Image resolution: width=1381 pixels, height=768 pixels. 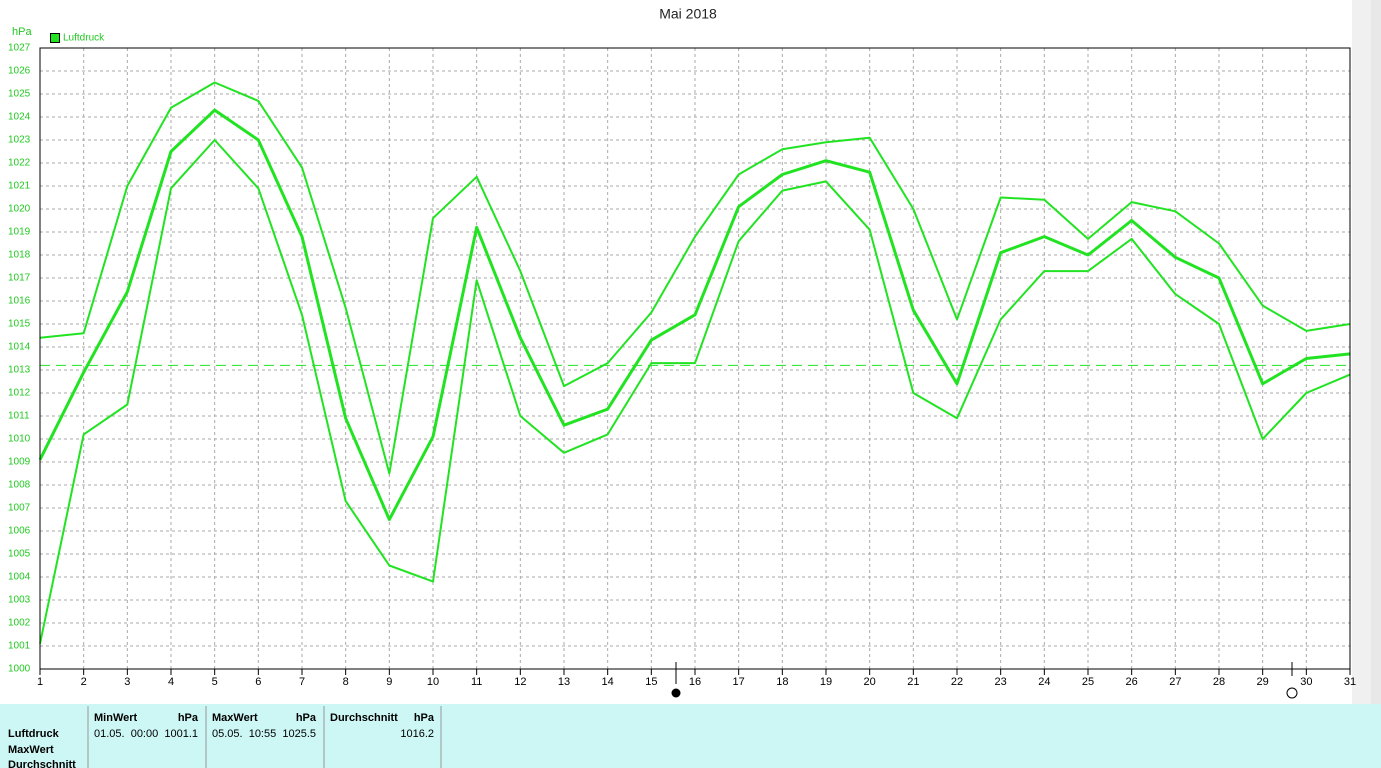 I want to click on x-tick-label: 4, so click(x=171, y=682).